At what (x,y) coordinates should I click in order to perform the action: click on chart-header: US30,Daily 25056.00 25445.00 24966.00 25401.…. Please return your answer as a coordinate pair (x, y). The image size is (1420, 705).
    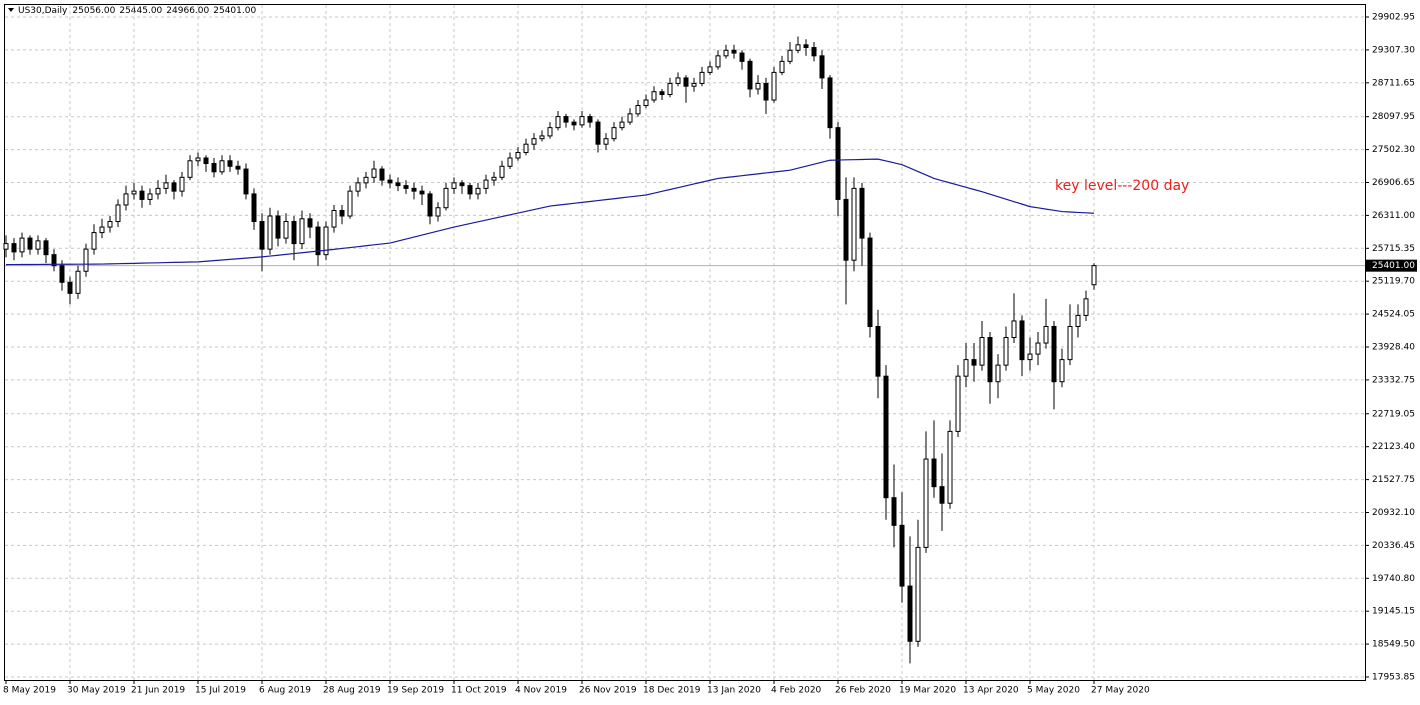
    Looking at the image, I should click on (137, 11).